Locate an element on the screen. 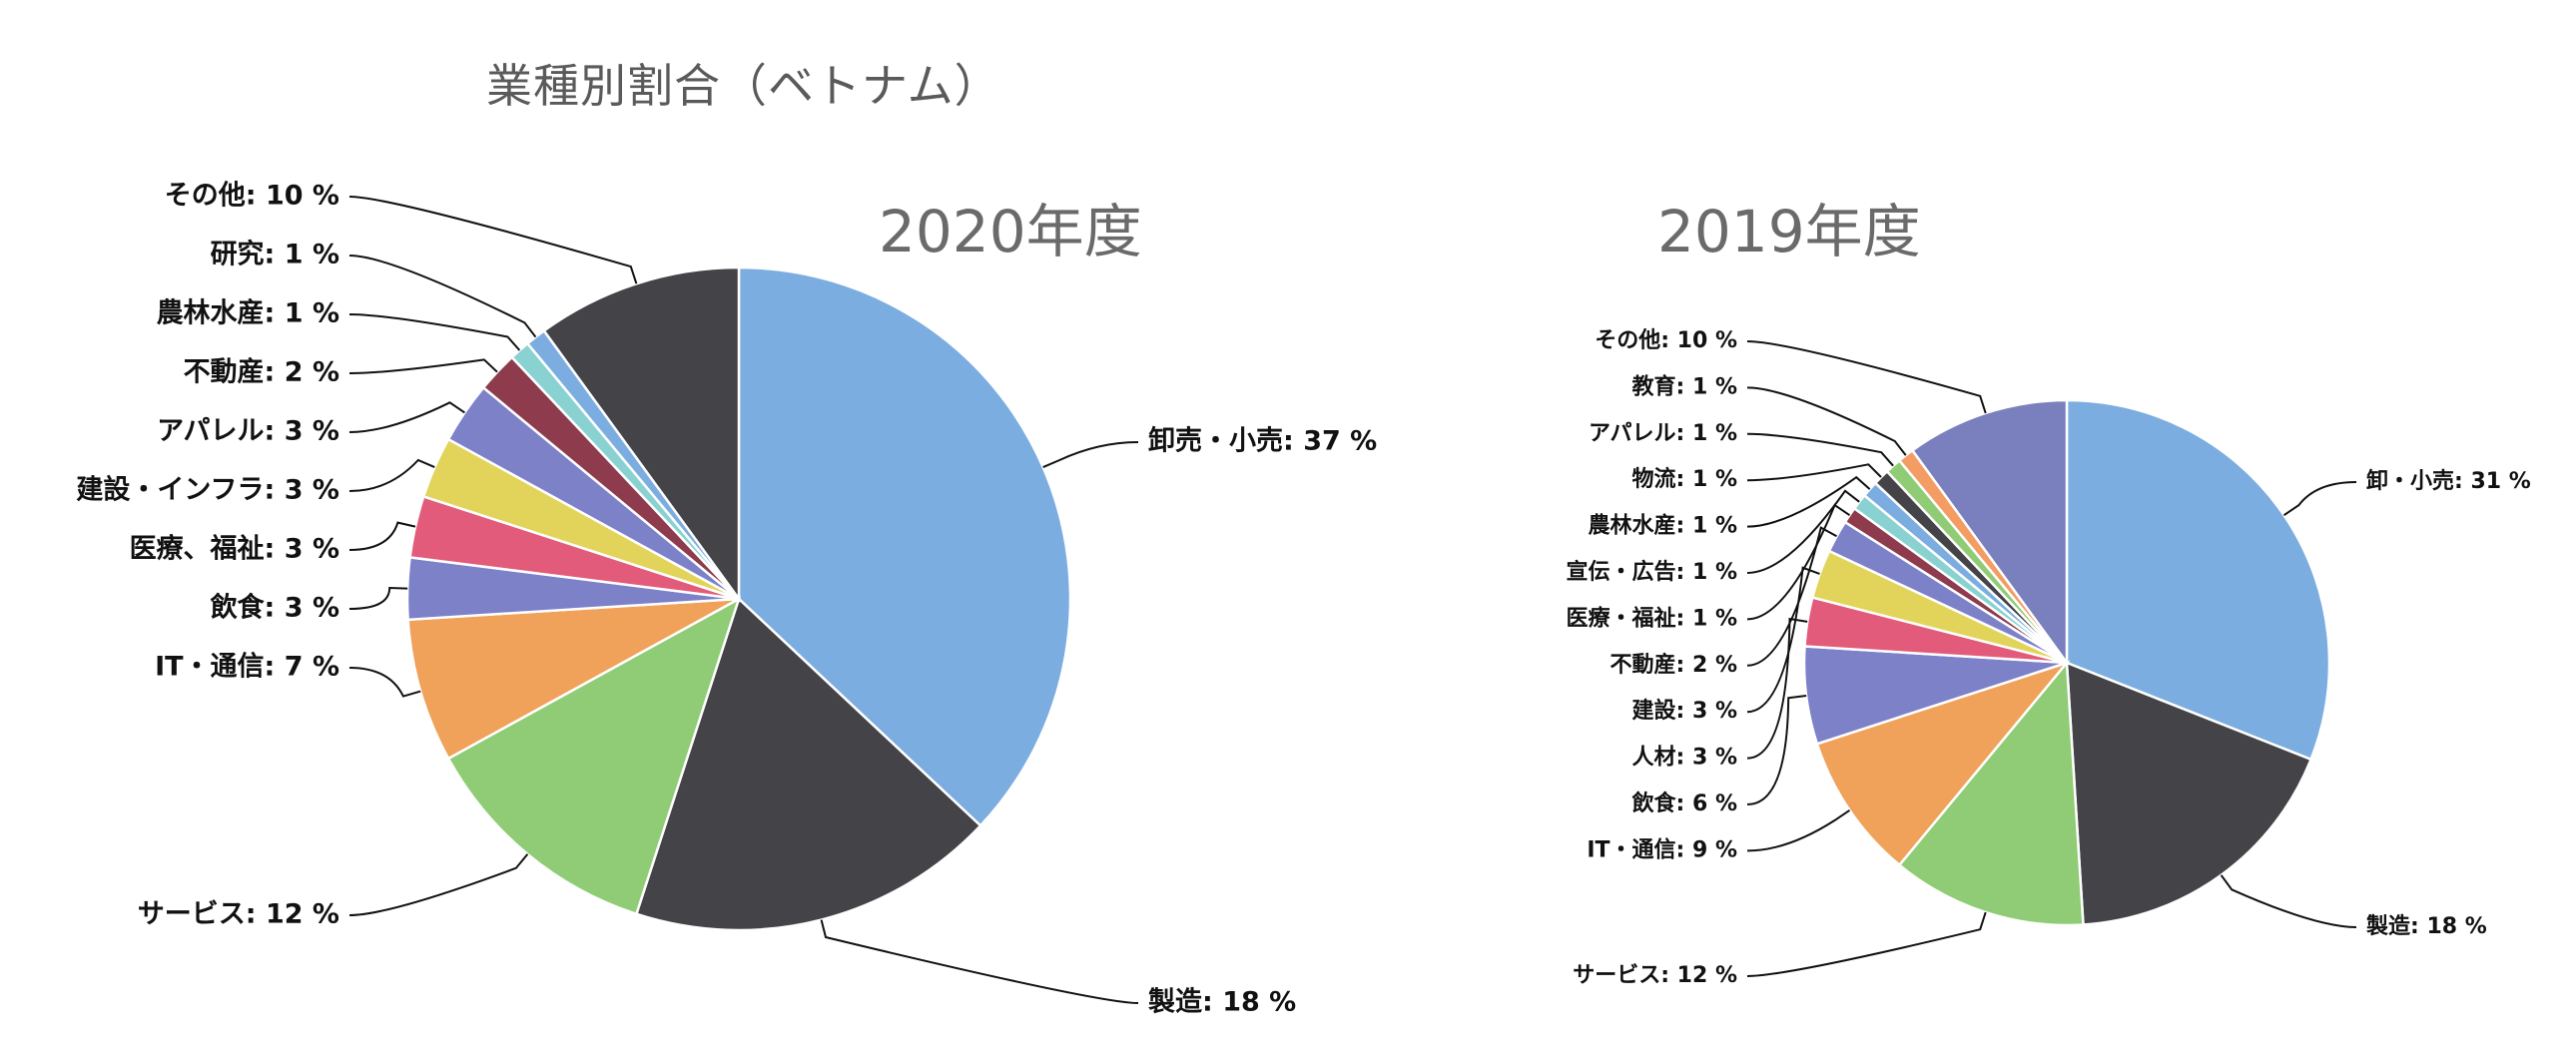 This screenshot has height=1052, width=2576. chart-2019-title: 2019年度 is located at coordinates (1789, 231).